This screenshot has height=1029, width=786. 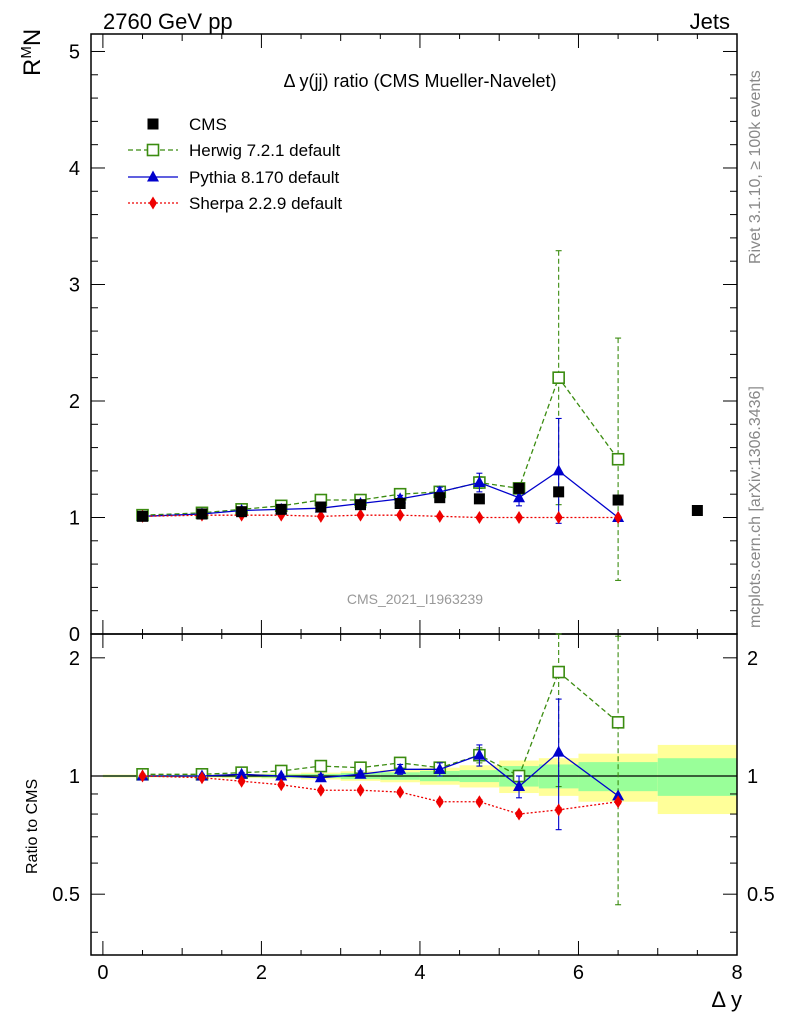 I want to click on legend-pythia-label: Pythia 8.170 default, so click(x=264, y=177).